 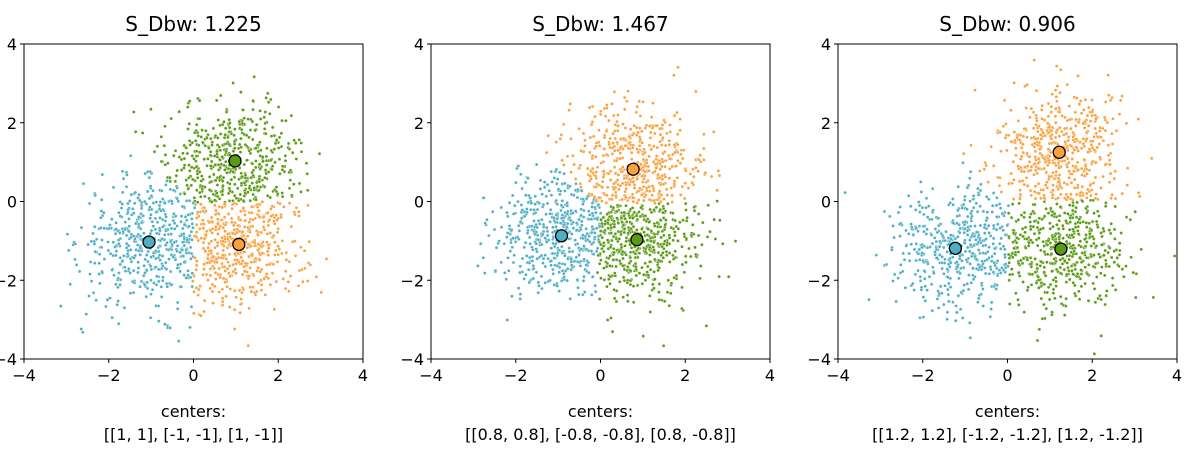 What do you see at coordinates (194, 211) in the screenshot?
I see `scatter-points` at bounding box center [194, 211].